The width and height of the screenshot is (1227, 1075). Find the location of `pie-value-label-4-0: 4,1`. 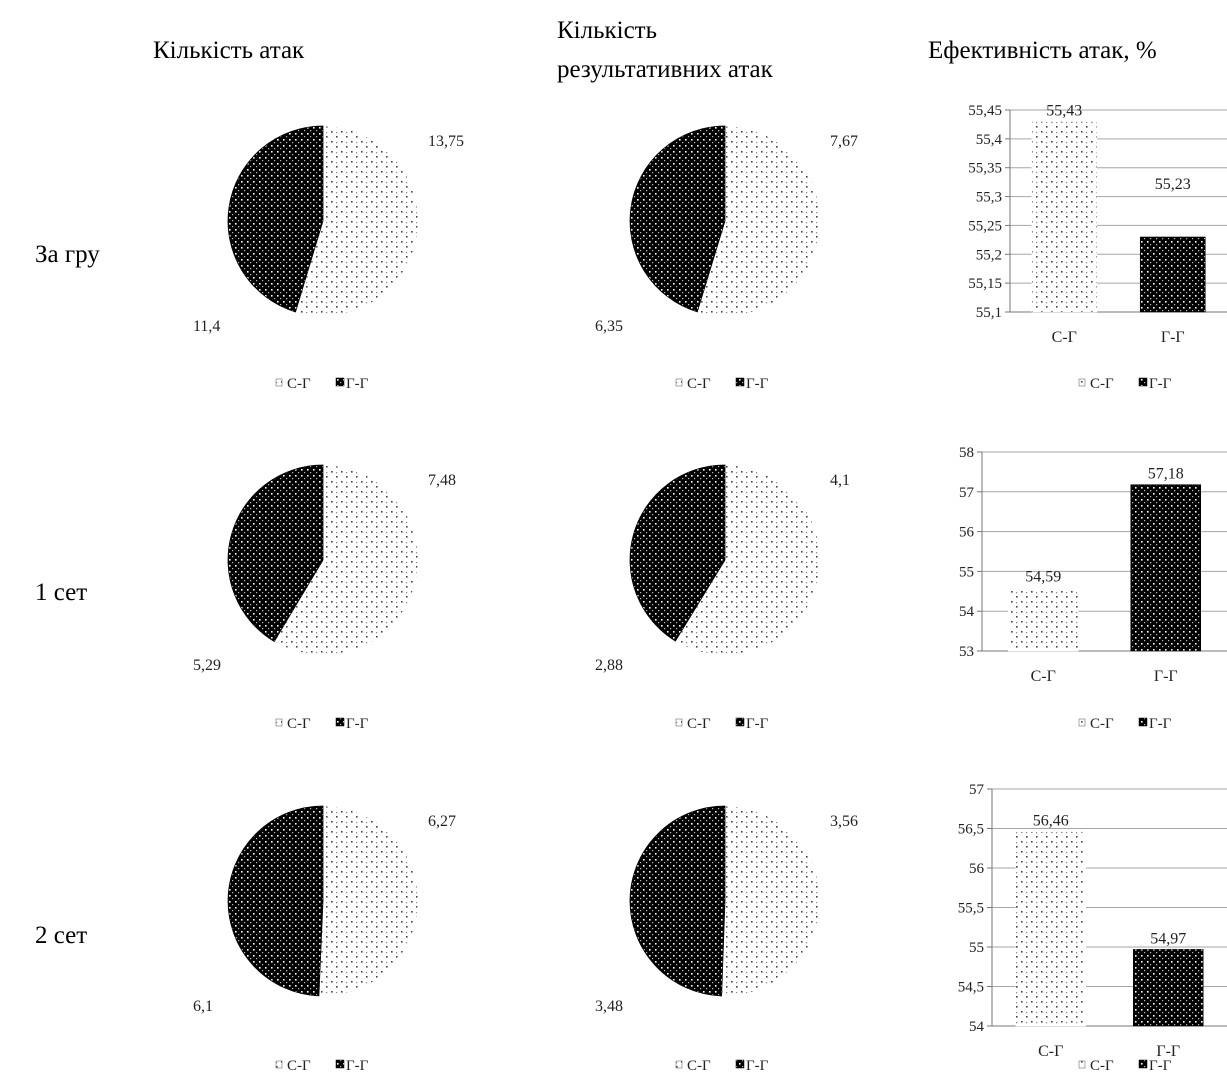

pie-value-label-4-0: 4,1 is located at coordinates (840, 480).